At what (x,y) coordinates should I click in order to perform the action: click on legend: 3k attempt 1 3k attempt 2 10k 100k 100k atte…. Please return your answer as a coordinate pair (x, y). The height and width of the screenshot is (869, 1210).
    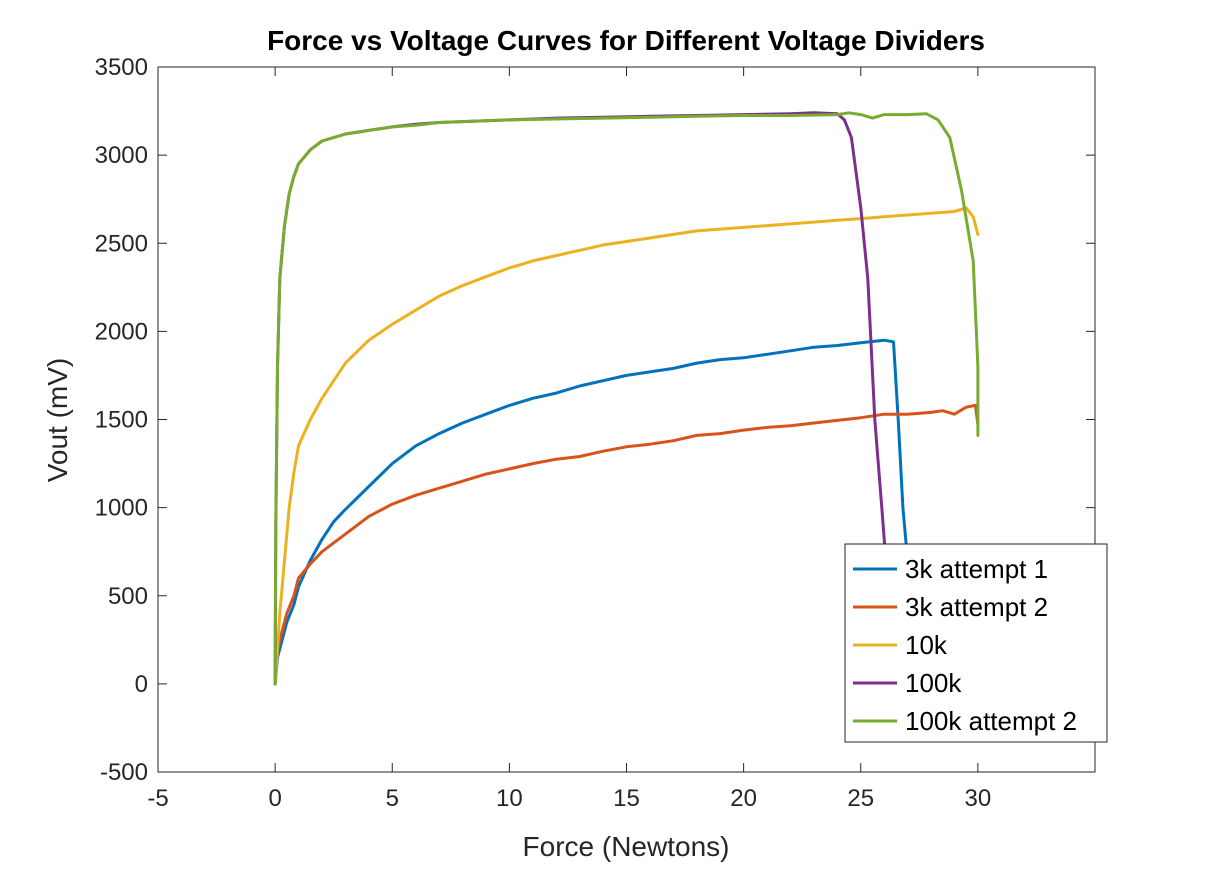
    Looking at the image, I should click on (976, 643).